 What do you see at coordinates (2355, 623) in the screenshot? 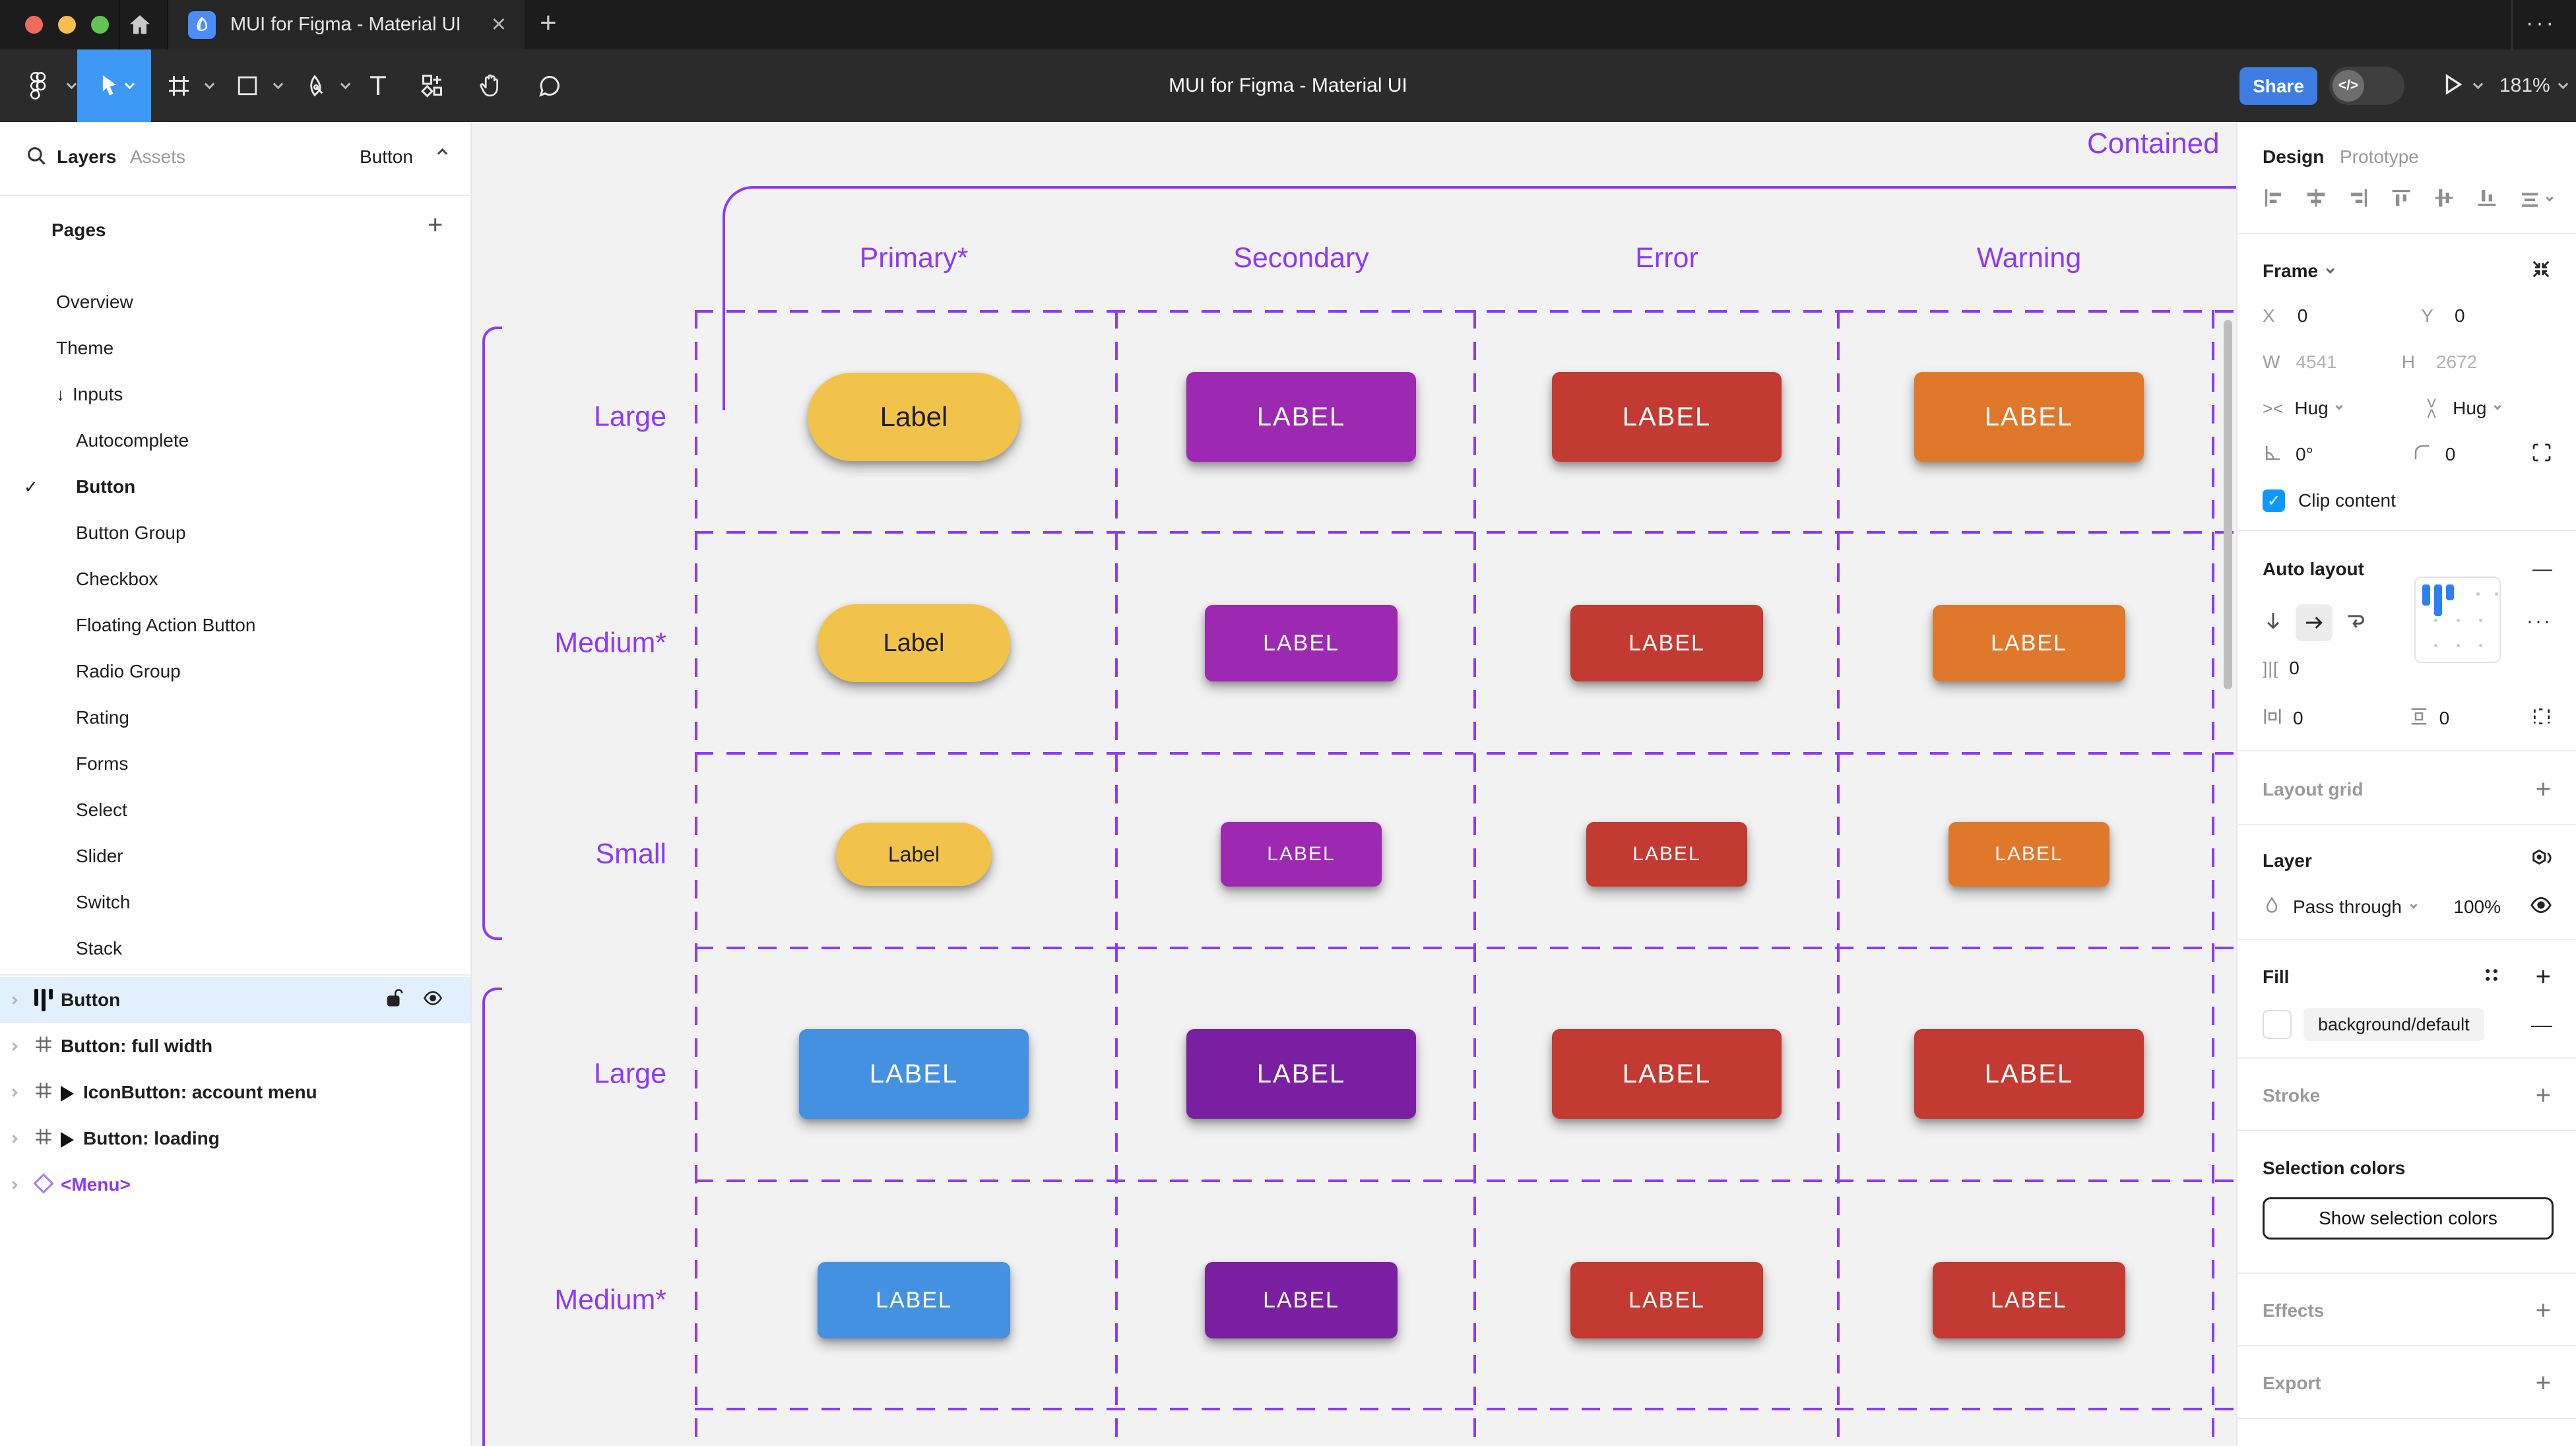
I see `wrap-icon` at bounding box center [2355, 623].